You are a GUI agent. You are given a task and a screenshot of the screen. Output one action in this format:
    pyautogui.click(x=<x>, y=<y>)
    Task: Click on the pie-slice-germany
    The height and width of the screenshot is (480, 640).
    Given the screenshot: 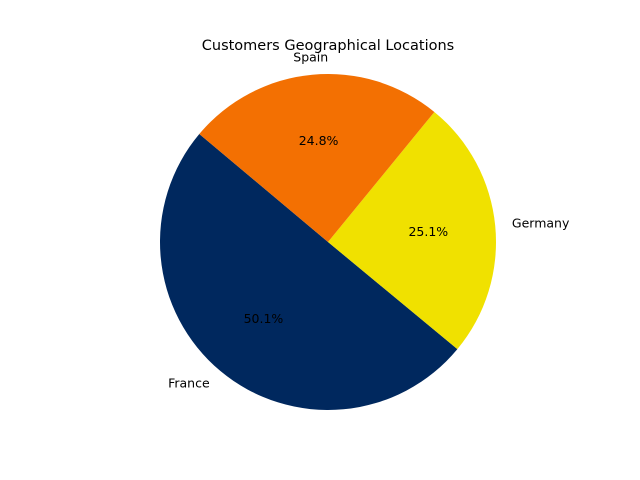 What is the action you would take?
    pyautogui.click(x=412, y=230)
    